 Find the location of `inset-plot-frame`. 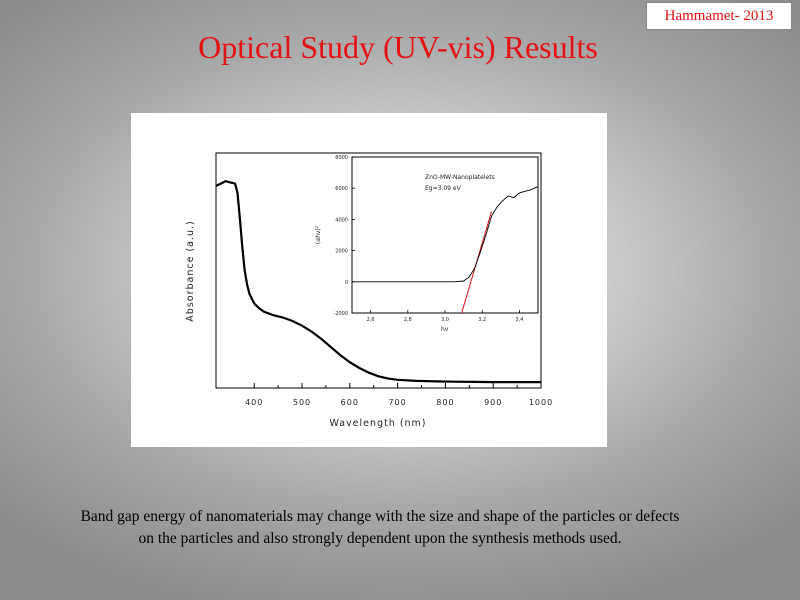

inset-plot-frame is located at coordinates (445, 235).